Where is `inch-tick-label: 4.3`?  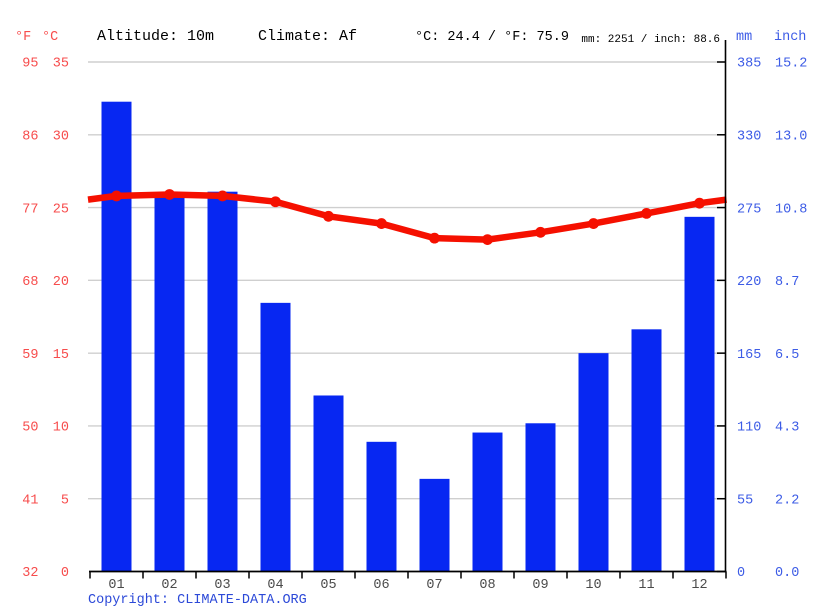
inch-tick-label: 4.3 is located at coordinates (787, 428).